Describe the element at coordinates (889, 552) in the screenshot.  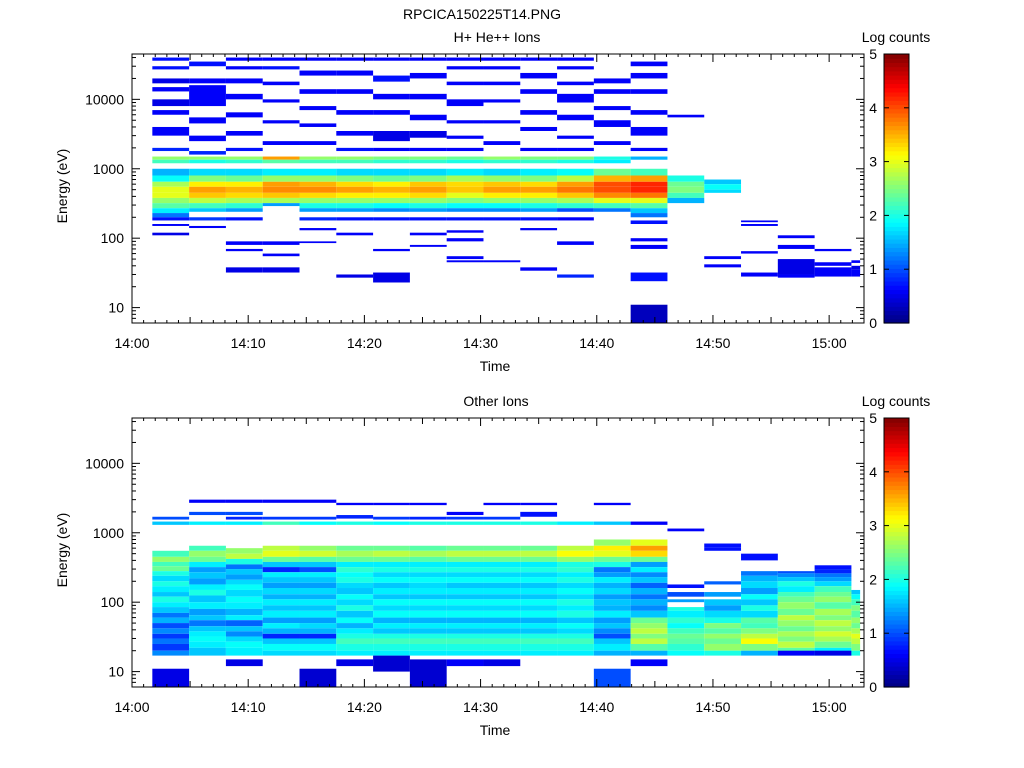
I see `colorbar: 0 1 2 3 4 5` at that location.